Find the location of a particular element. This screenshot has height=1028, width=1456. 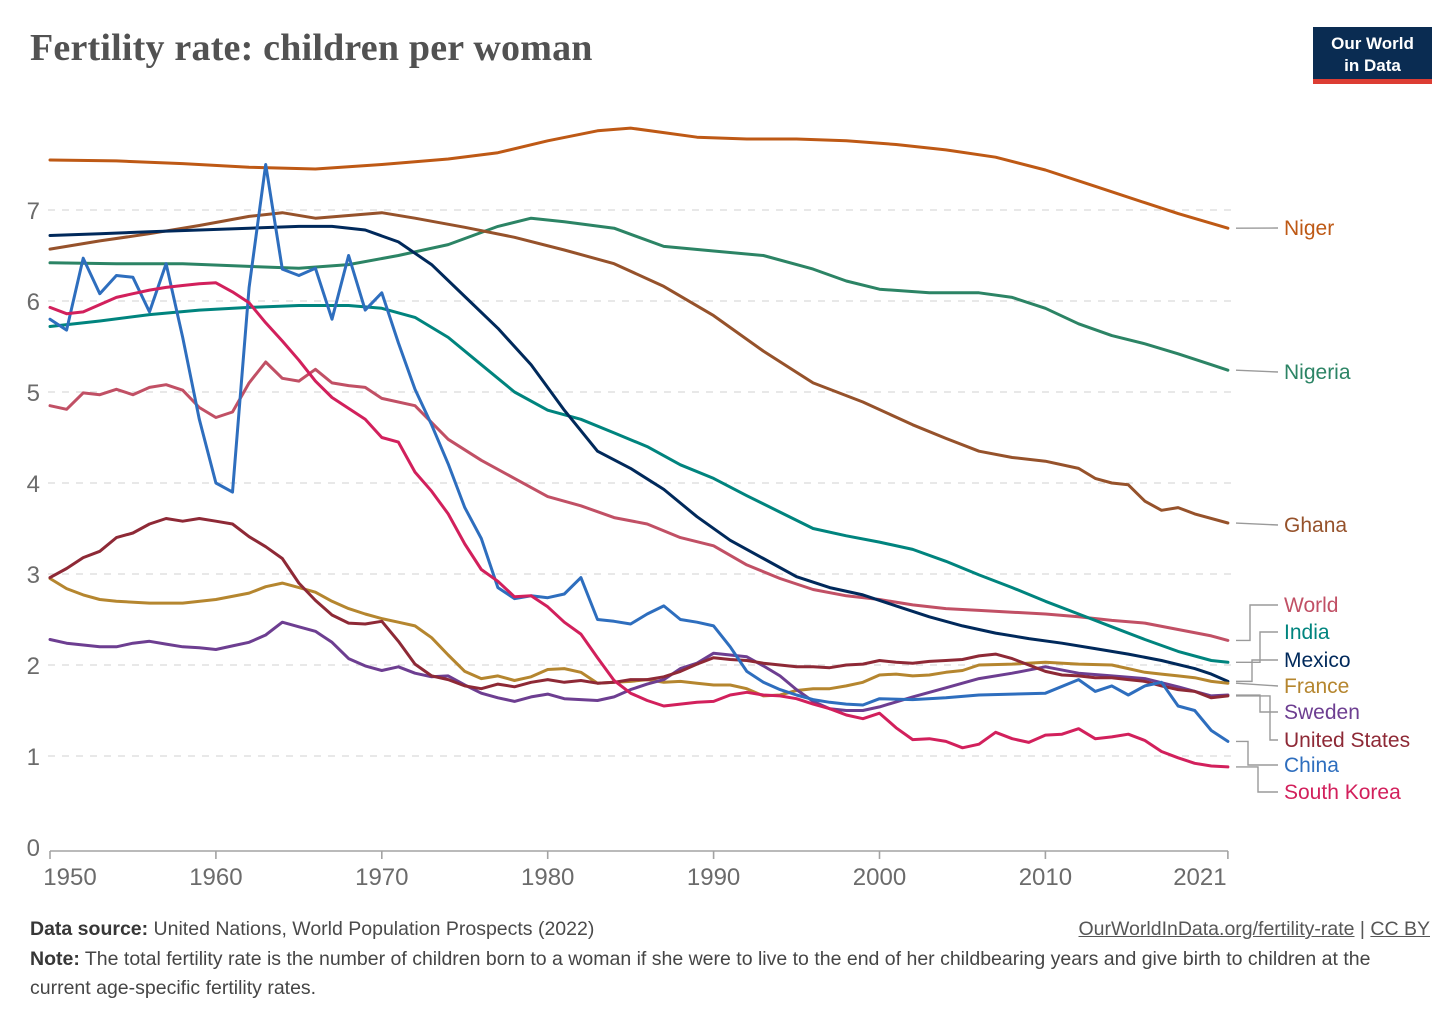

owid-url-link: OurWorldInData.org/fertility-rate is located at coordinates (1216, 929).